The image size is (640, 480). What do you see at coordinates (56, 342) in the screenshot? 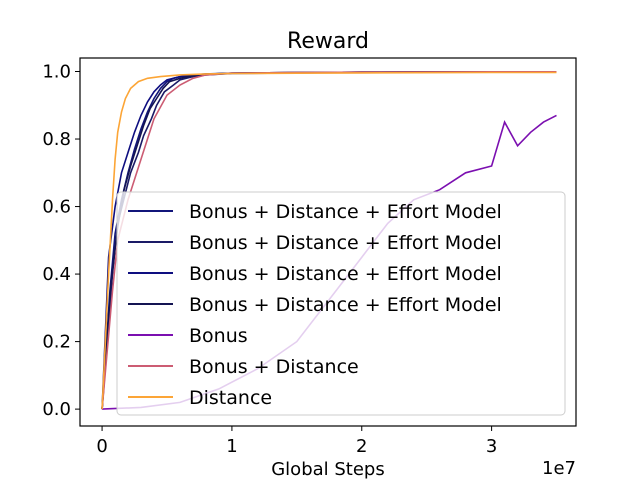
I see `y-tick-label: 0.2` at bounding box center [56, 342].